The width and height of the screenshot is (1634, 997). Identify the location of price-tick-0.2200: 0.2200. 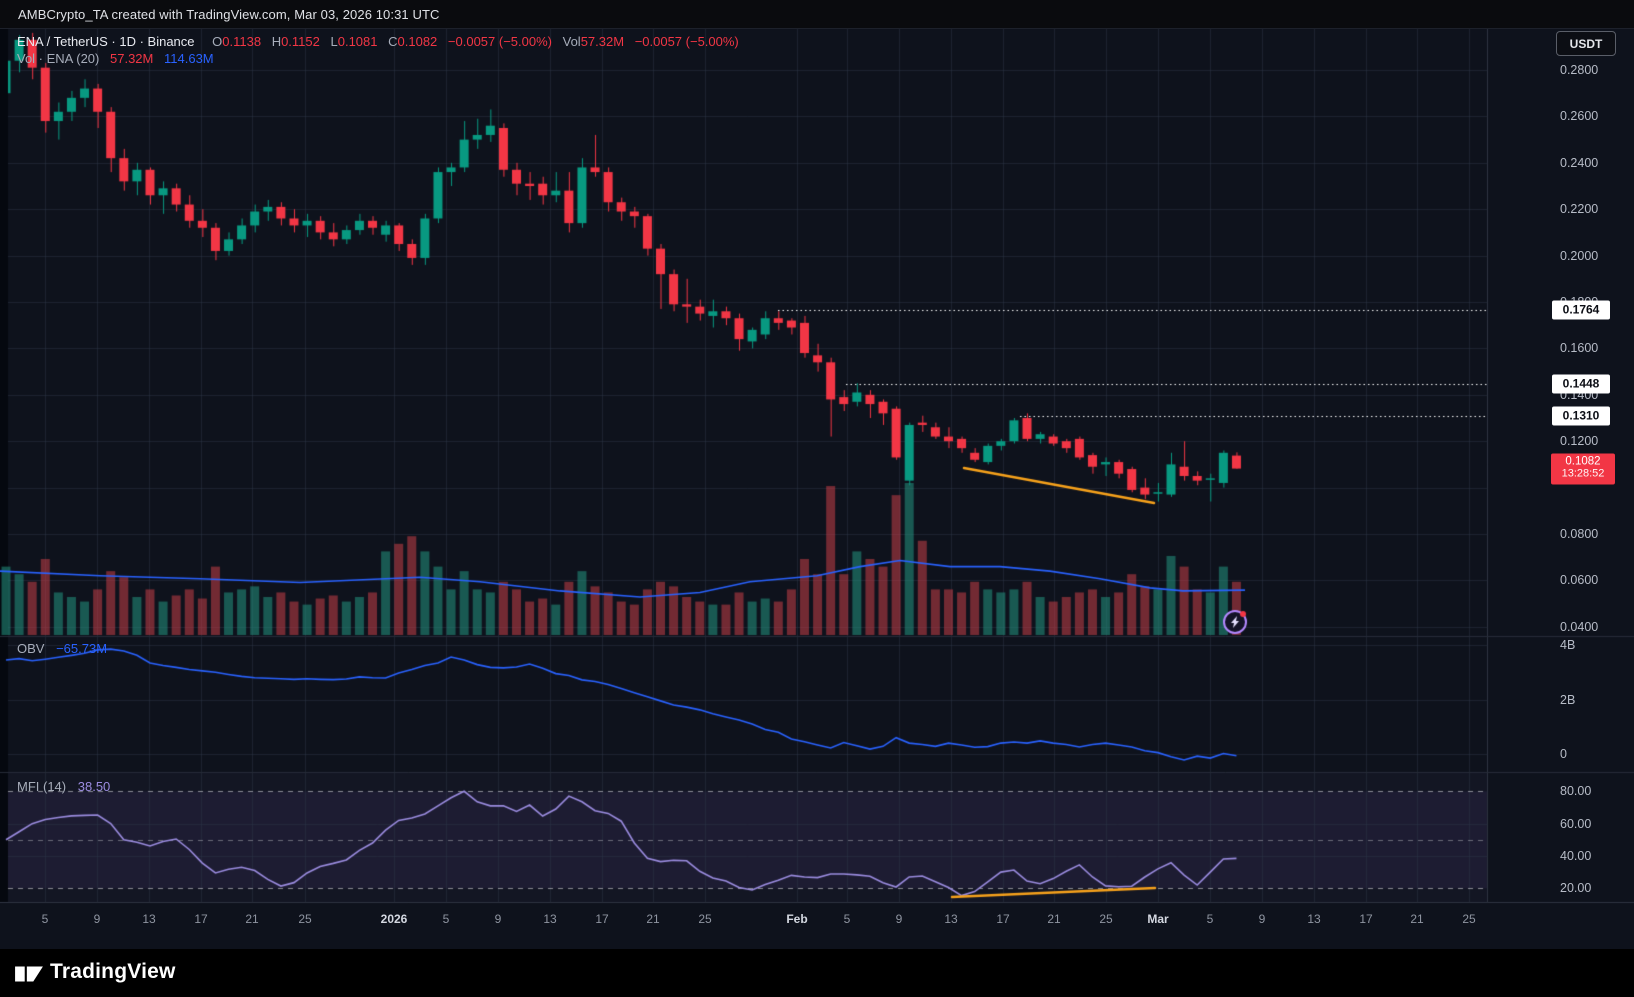
(1579, 209).